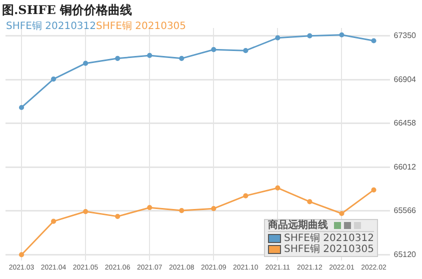 The width and height of the screenshot is (422, 279). What do you see at coordinates (405, 211) in the screenshot?
I see `y-tick-label: 65566` at bounding box center [405, 211].